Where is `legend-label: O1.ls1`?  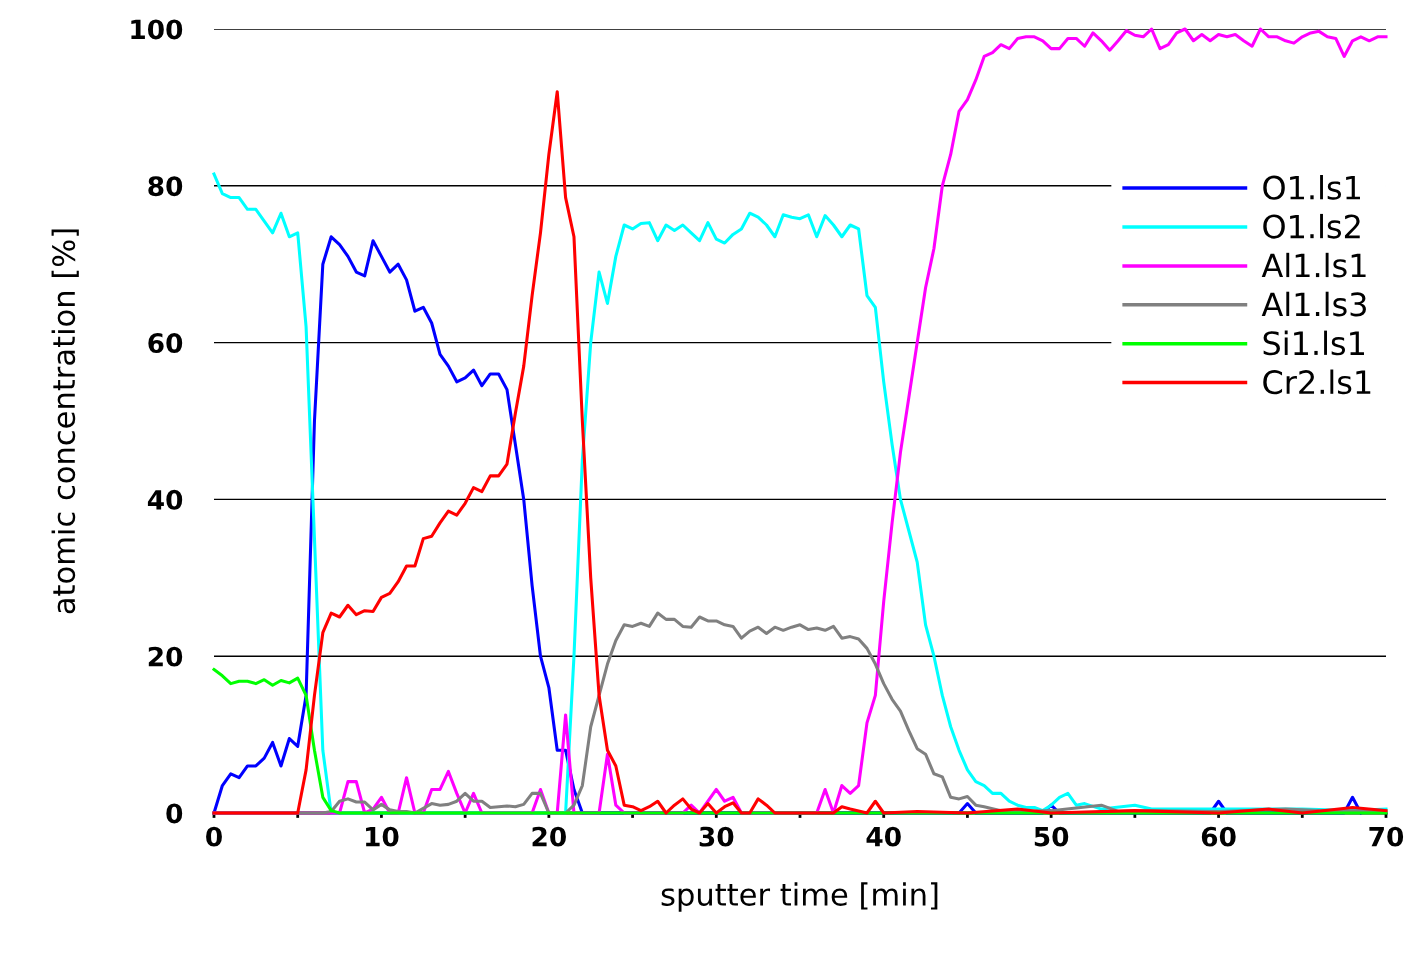 legend-label: O1.ls1 is located at coordinates (1311, 187).